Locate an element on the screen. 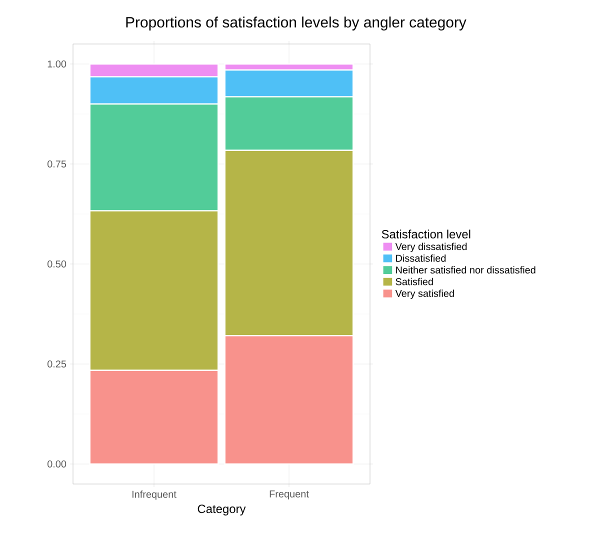  legend-label: Dissatisfied is located at coordinates (421, 258).